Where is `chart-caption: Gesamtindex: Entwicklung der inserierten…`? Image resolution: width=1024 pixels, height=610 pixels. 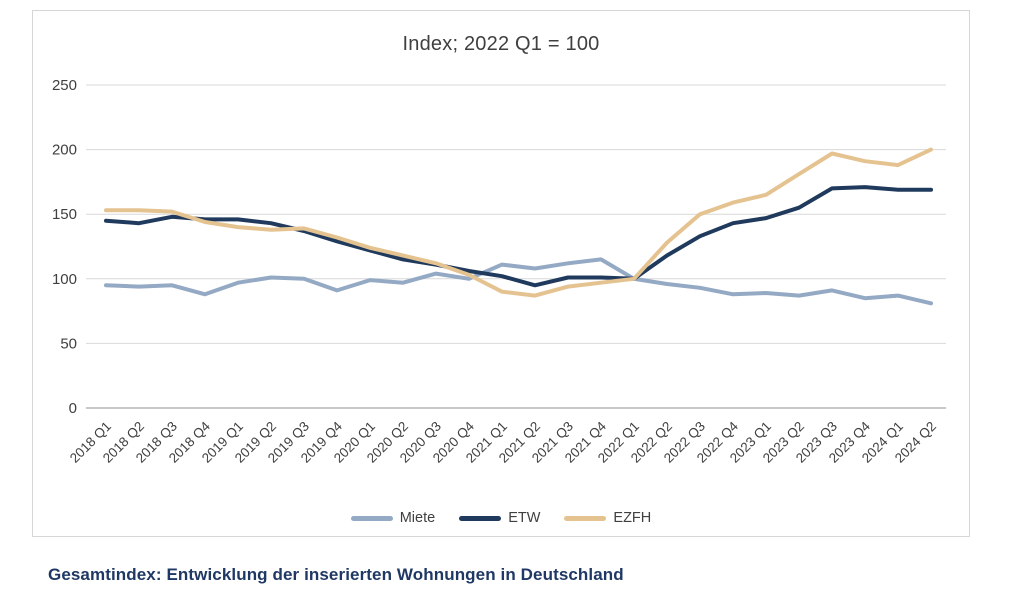 chart-caption: Gesamtindex: Entwicklung der inserierten… is located at coordinates (336, 574).